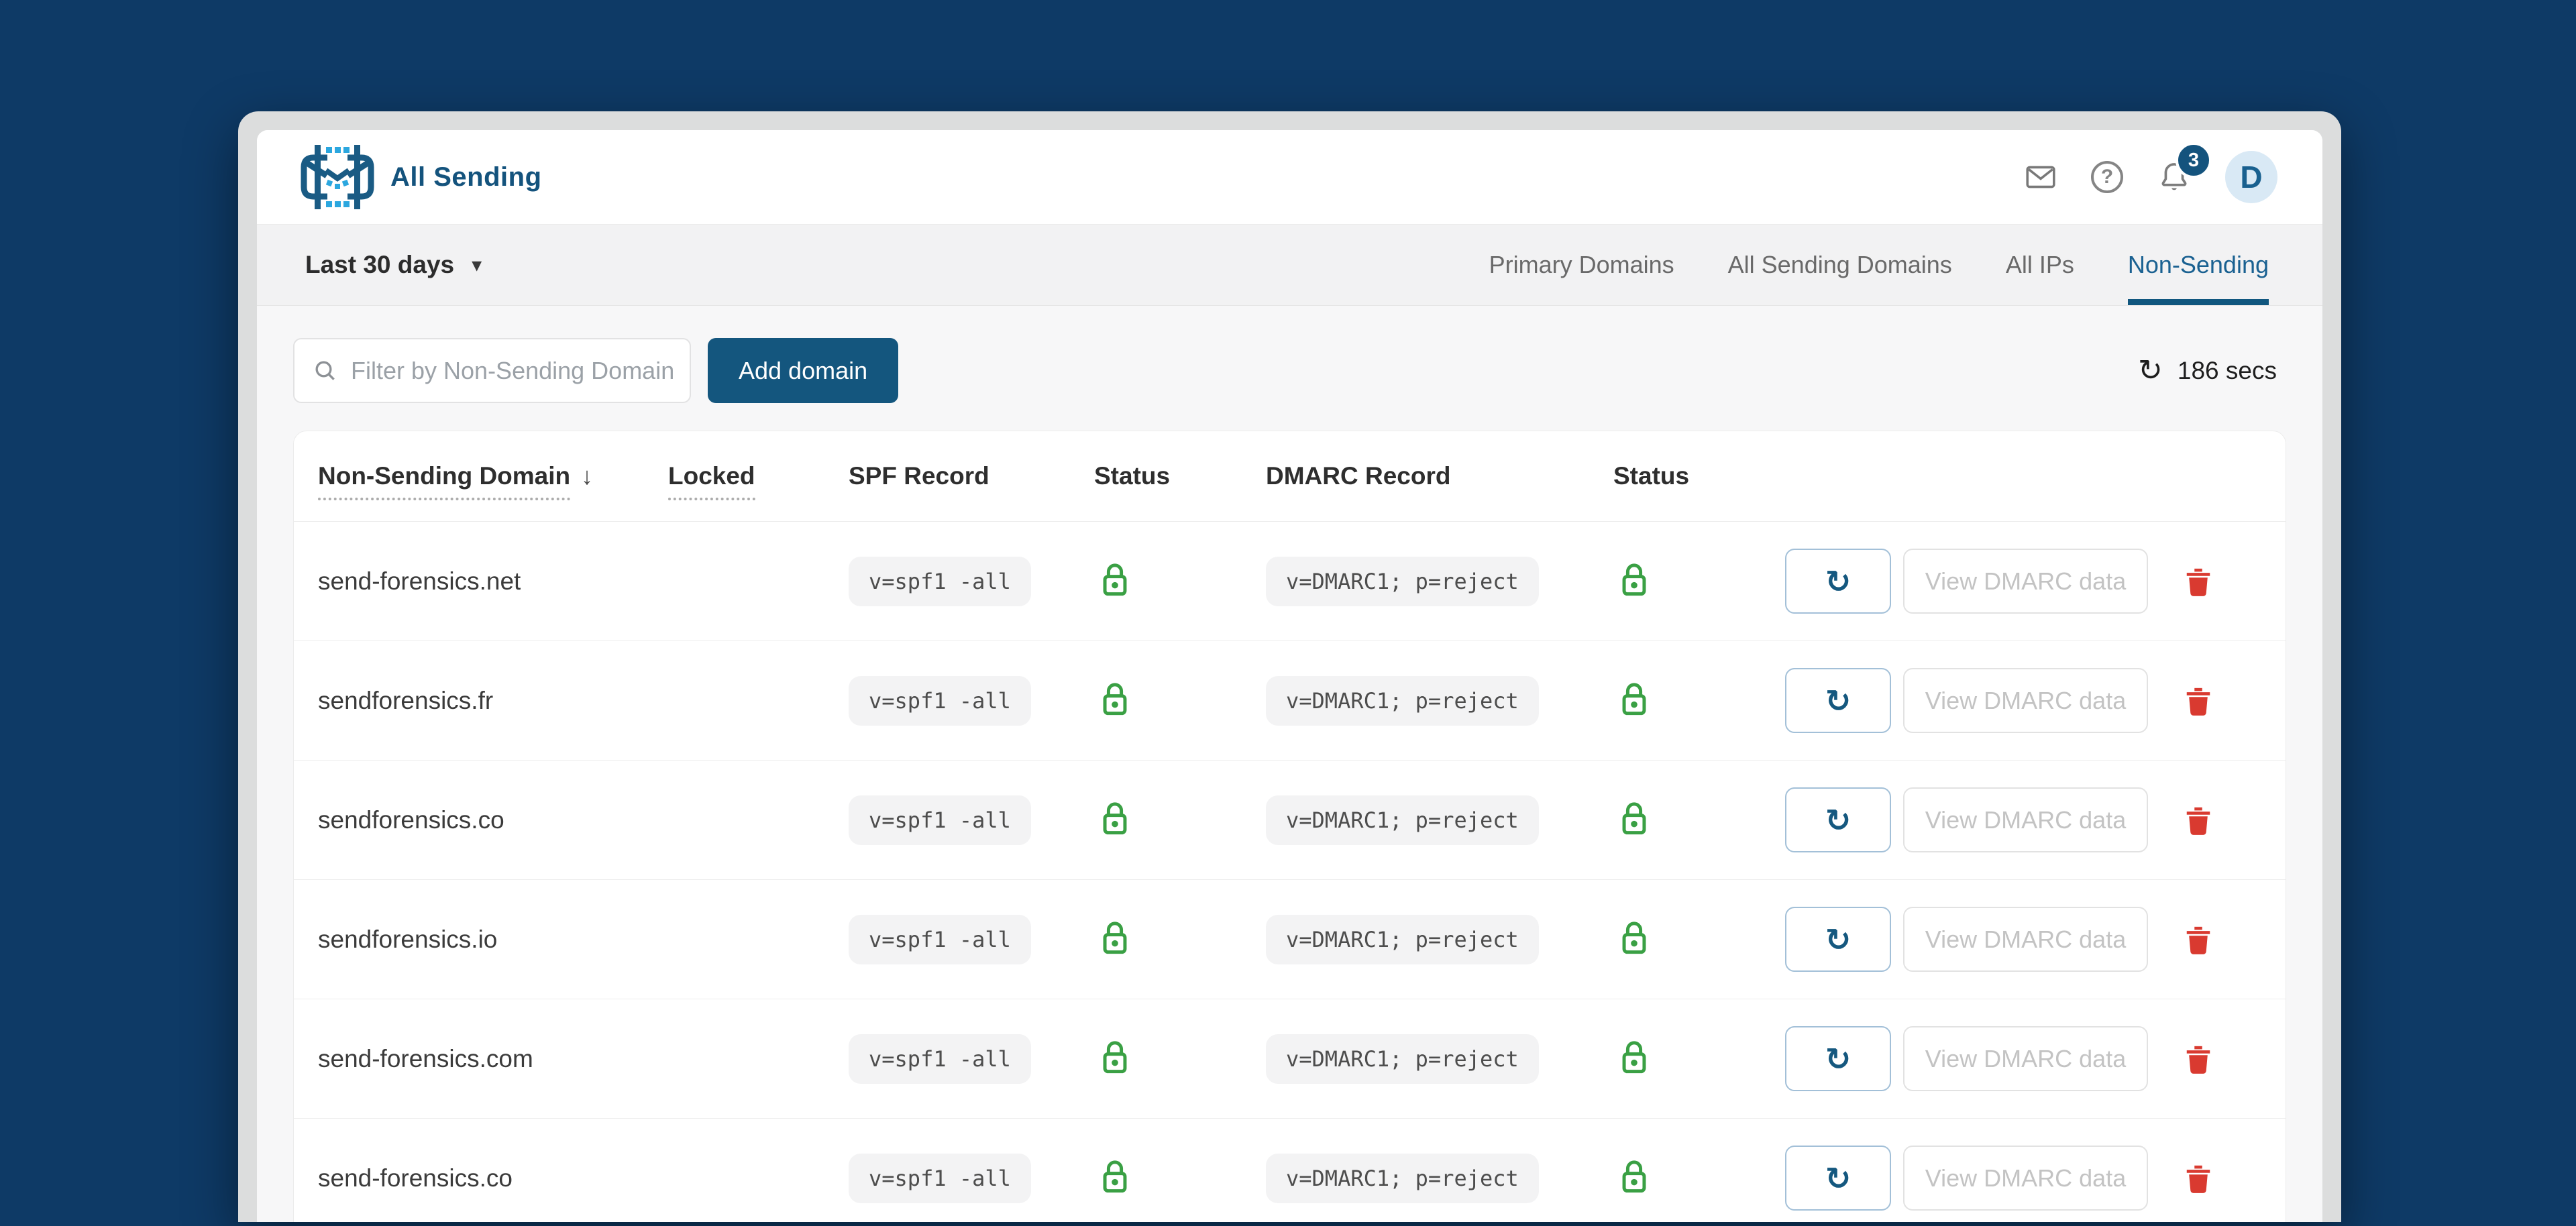 The image size is (2576, 1226). I want to click on help-glyph: ?, so click(2107, 177).